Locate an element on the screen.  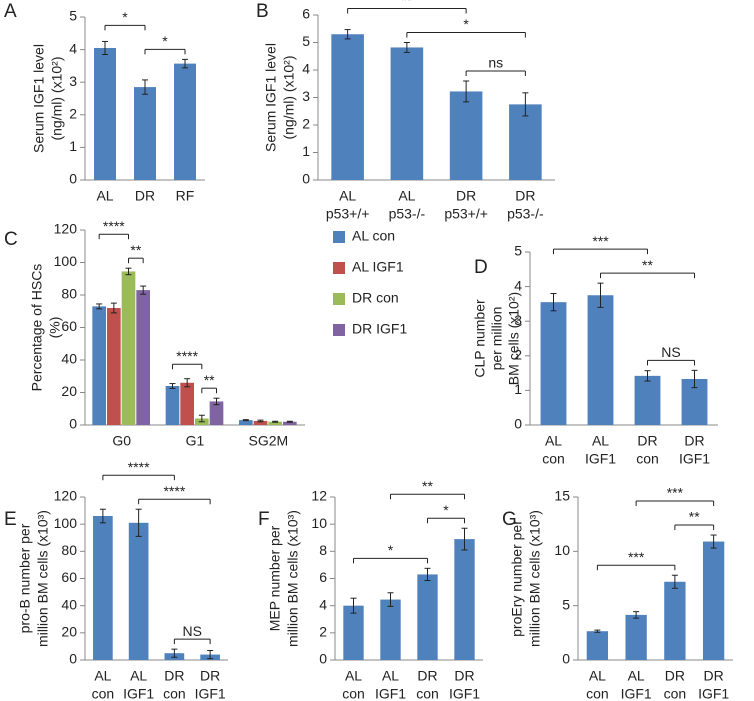
legend-label: AL con is located at coordinates (373, 236).